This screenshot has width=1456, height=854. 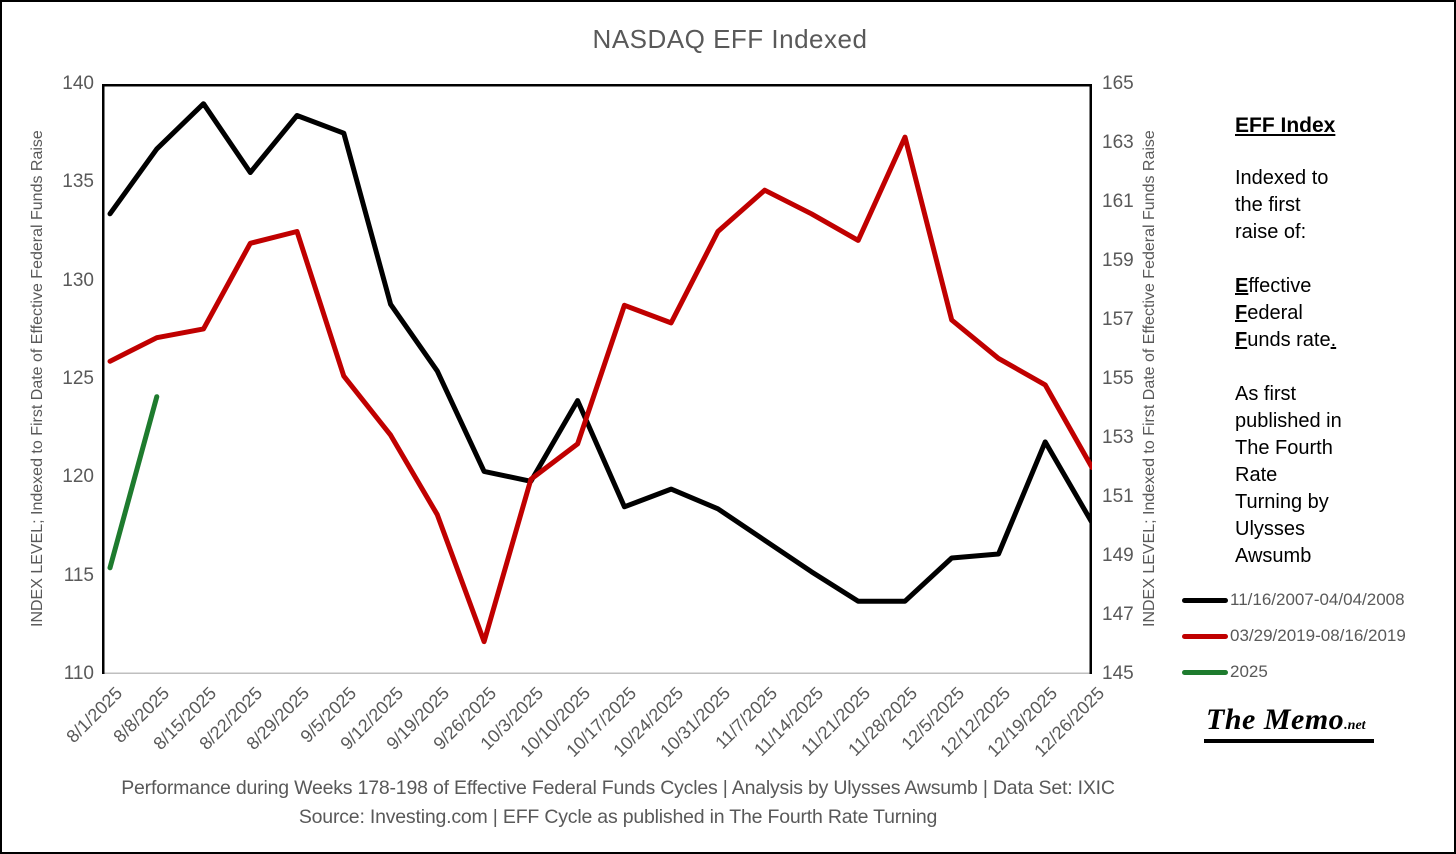 I want to click on y-axis-tick-label: 157, so click(x=1118, y=319).